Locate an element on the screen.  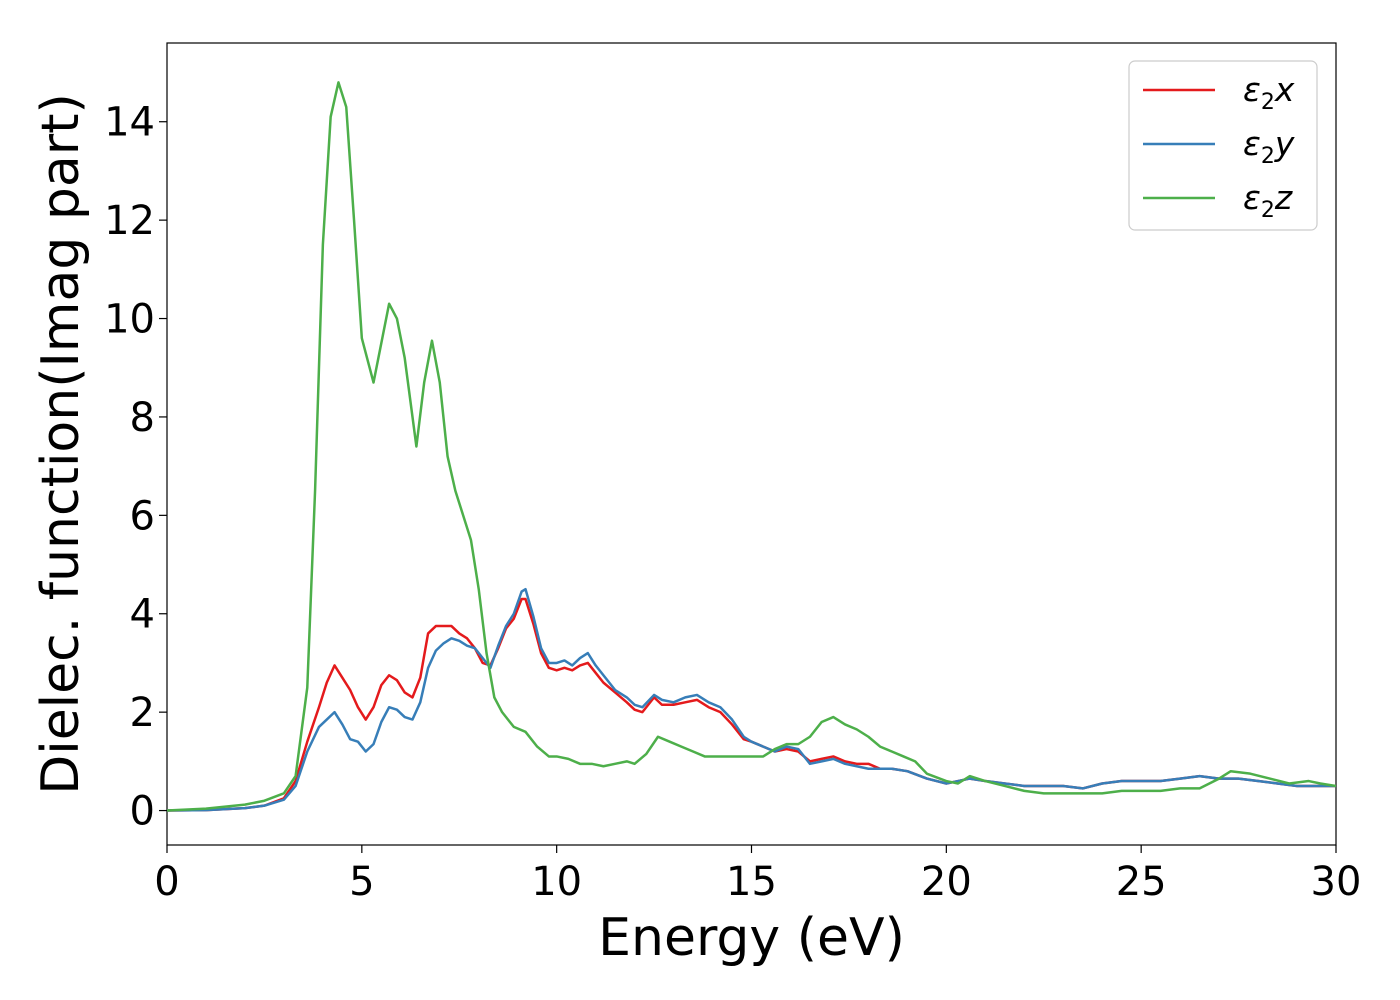
y-tick-label: 8 is located at coordinates (142, 418).